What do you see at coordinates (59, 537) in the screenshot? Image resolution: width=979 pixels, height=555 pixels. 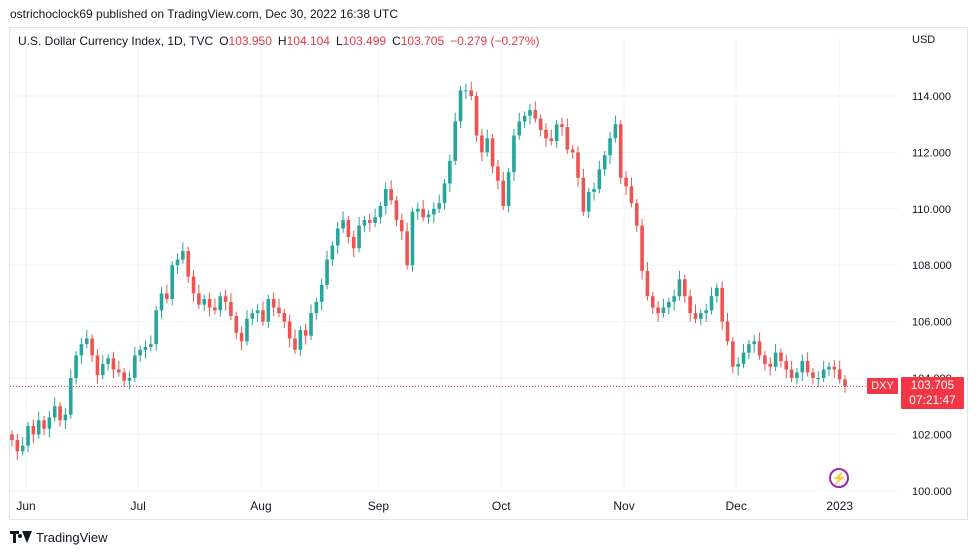 I see `tradingview-brand: TradingView` at bounding box center [59, 537].